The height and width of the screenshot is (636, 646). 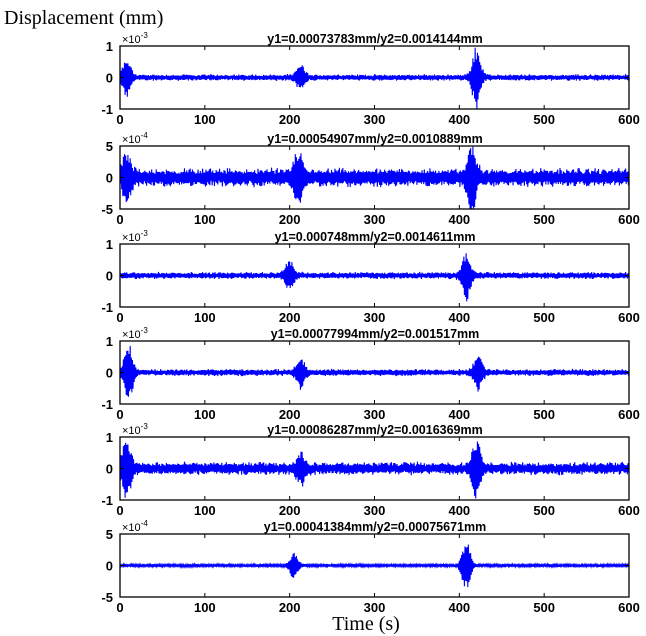 I want to click on panel-title: y1=0.00077994mm/y2=0.001517mm, so click(x=375, y=334).